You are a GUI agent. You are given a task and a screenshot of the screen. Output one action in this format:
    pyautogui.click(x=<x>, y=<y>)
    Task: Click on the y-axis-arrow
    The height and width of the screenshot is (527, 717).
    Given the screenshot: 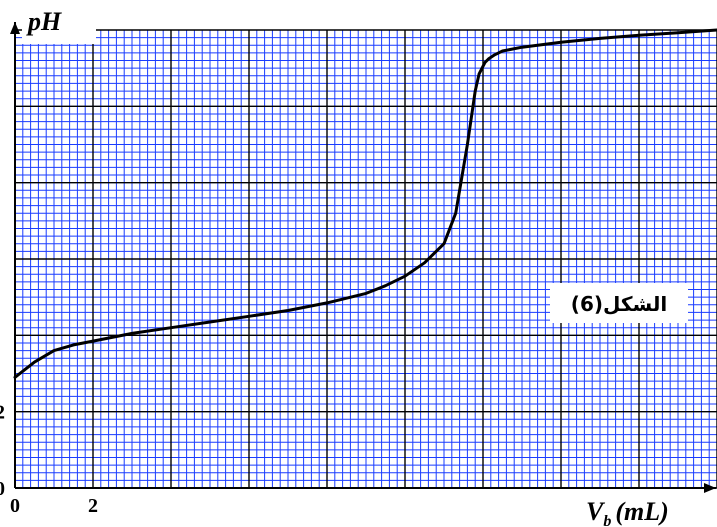 What is the action you would take?
    pyautogui.click(x=15, y=28)
    